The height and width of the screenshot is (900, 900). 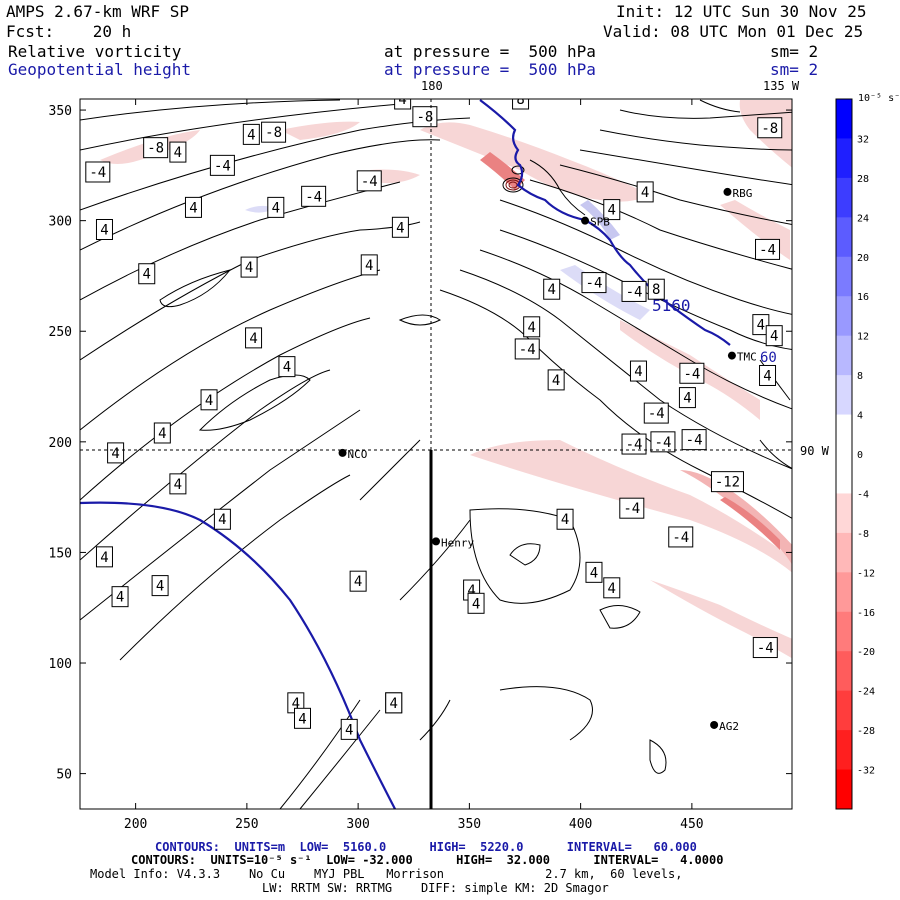 What do you see at coordinates (863, 179) in the screenshot?
I see `colorbar-tick-label: 28` at bounding box center [863, 179].